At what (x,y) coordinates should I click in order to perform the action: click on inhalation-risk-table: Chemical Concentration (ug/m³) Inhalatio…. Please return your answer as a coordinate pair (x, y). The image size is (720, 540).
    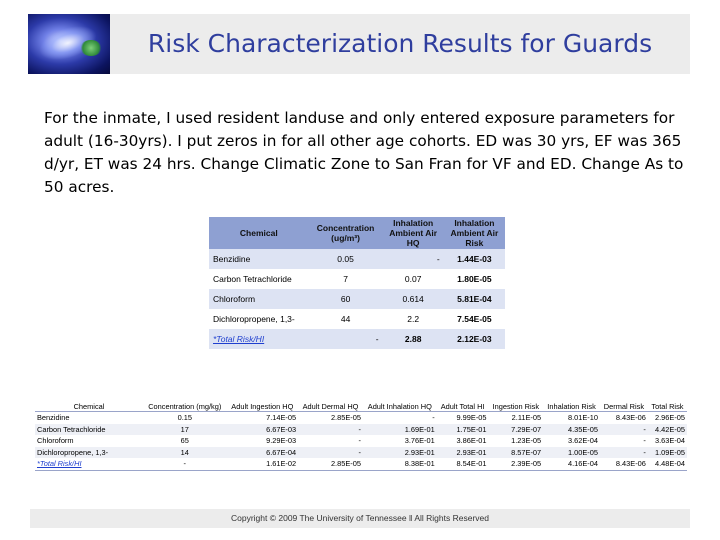
    Looking at the image, I should click on (357, 283).